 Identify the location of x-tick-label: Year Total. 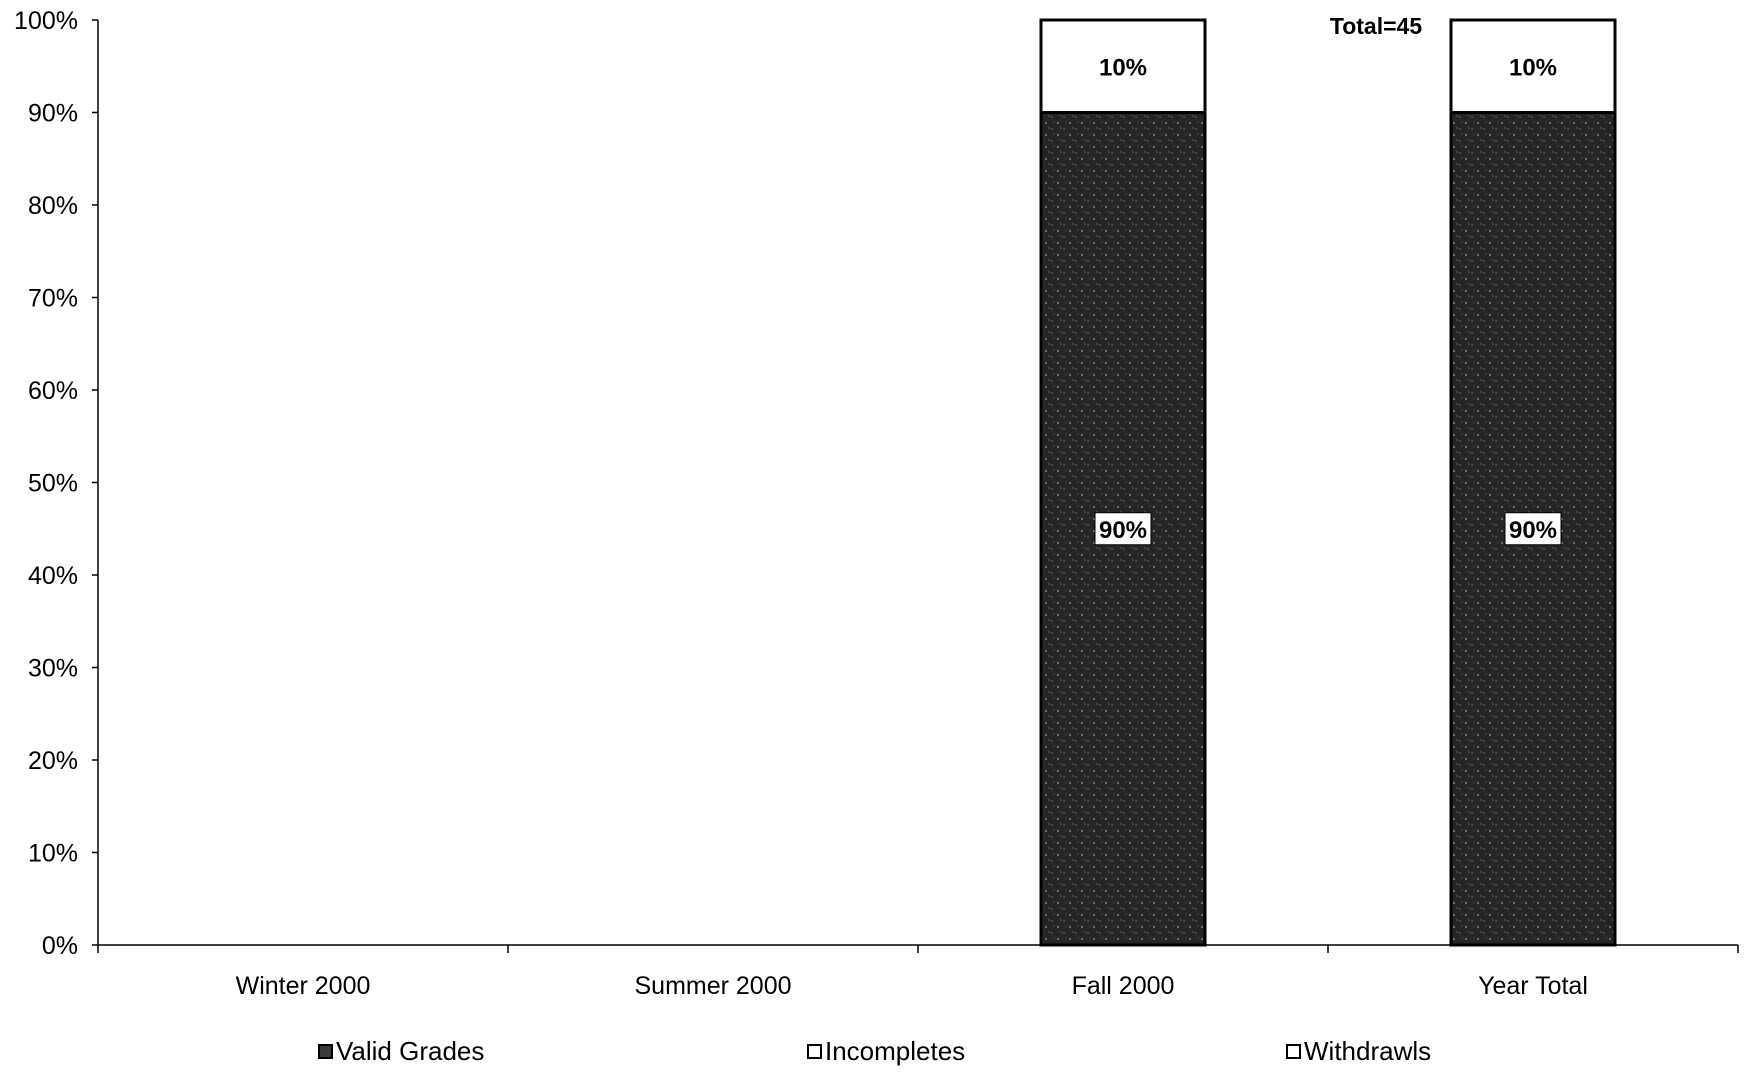
(1533, 986).